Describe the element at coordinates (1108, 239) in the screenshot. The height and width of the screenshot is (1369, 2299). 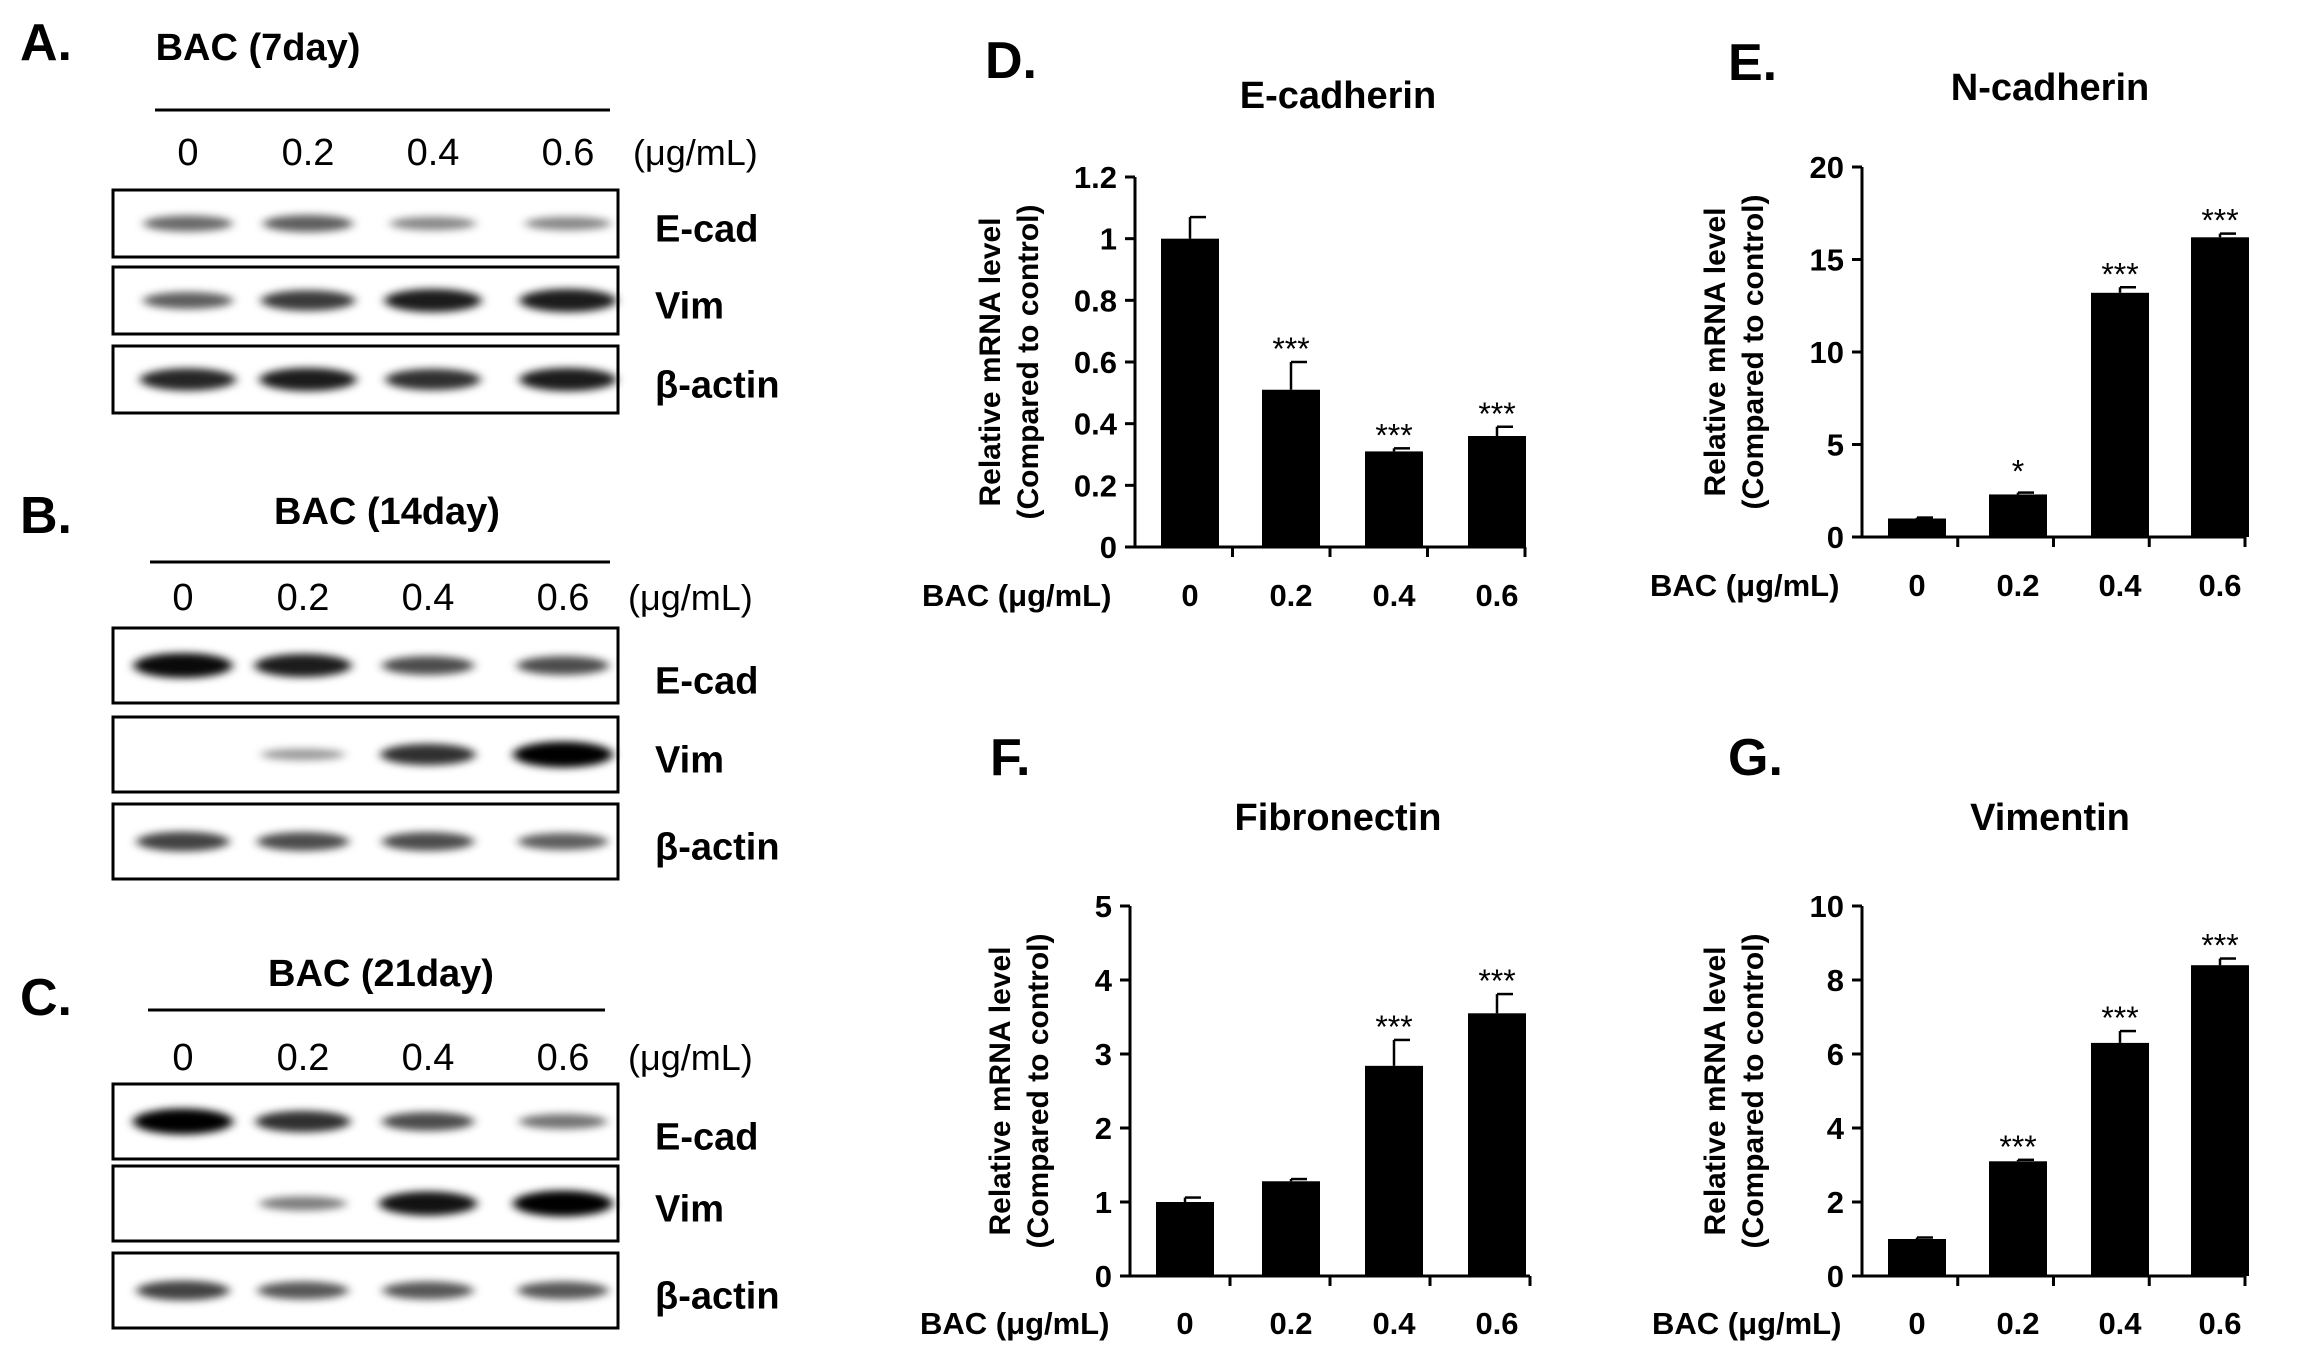
I see `y-tick-label: 1` at that location.